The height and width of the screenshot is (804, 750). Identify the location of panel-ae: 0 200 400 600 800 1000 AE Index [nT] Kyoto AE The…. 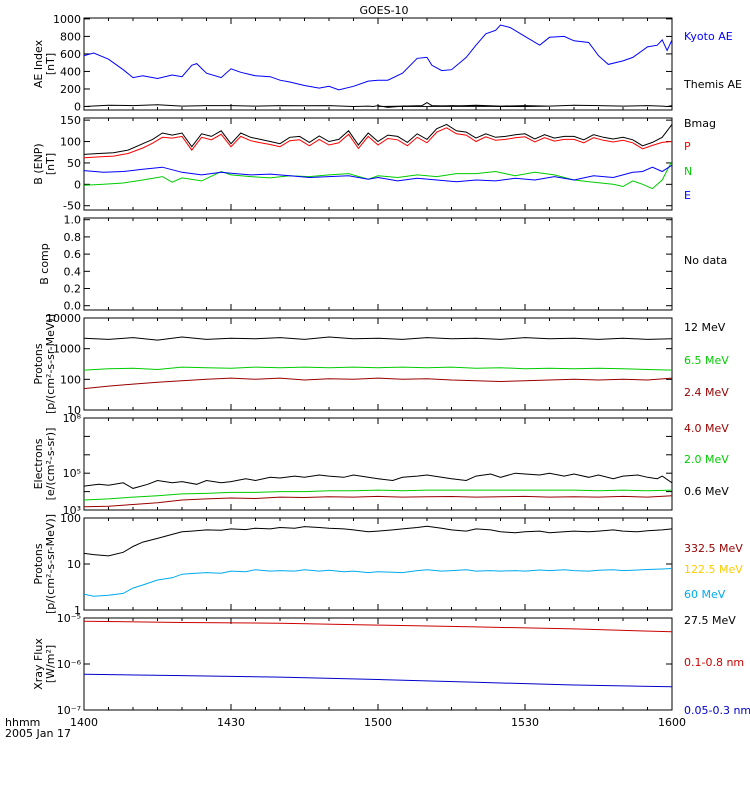
(387, 63).